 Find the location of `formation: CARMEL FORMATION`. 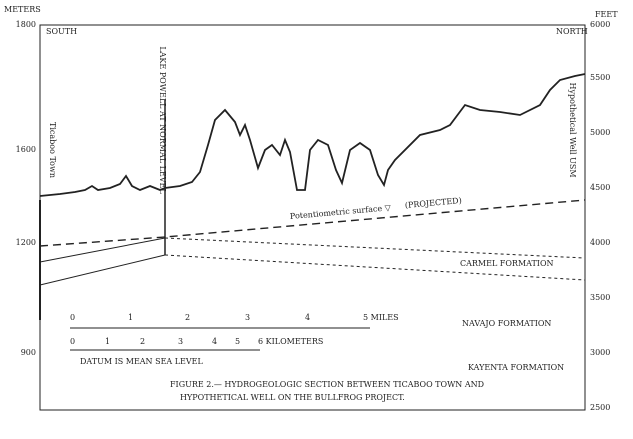

formation: CARMEL FORMATION is located at coordinates (507, 263).